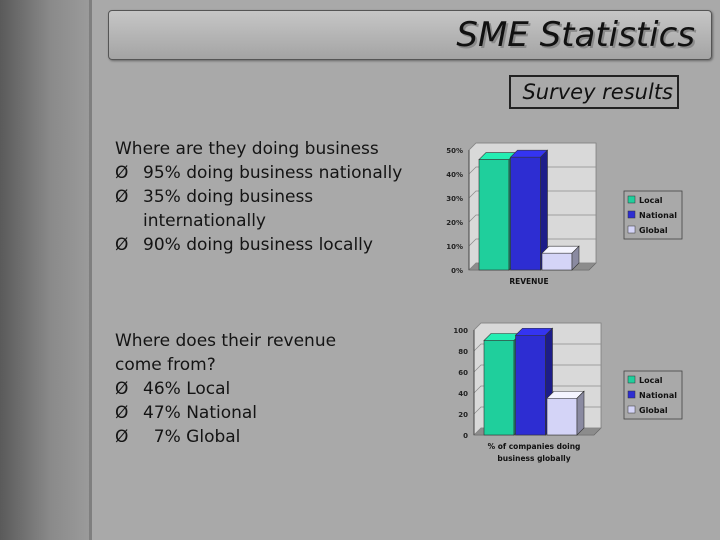  What do you see at coordinates (454, 151) in the screenshot?
I see `y-tick-label: 50%` at bounding box center [454, 151].